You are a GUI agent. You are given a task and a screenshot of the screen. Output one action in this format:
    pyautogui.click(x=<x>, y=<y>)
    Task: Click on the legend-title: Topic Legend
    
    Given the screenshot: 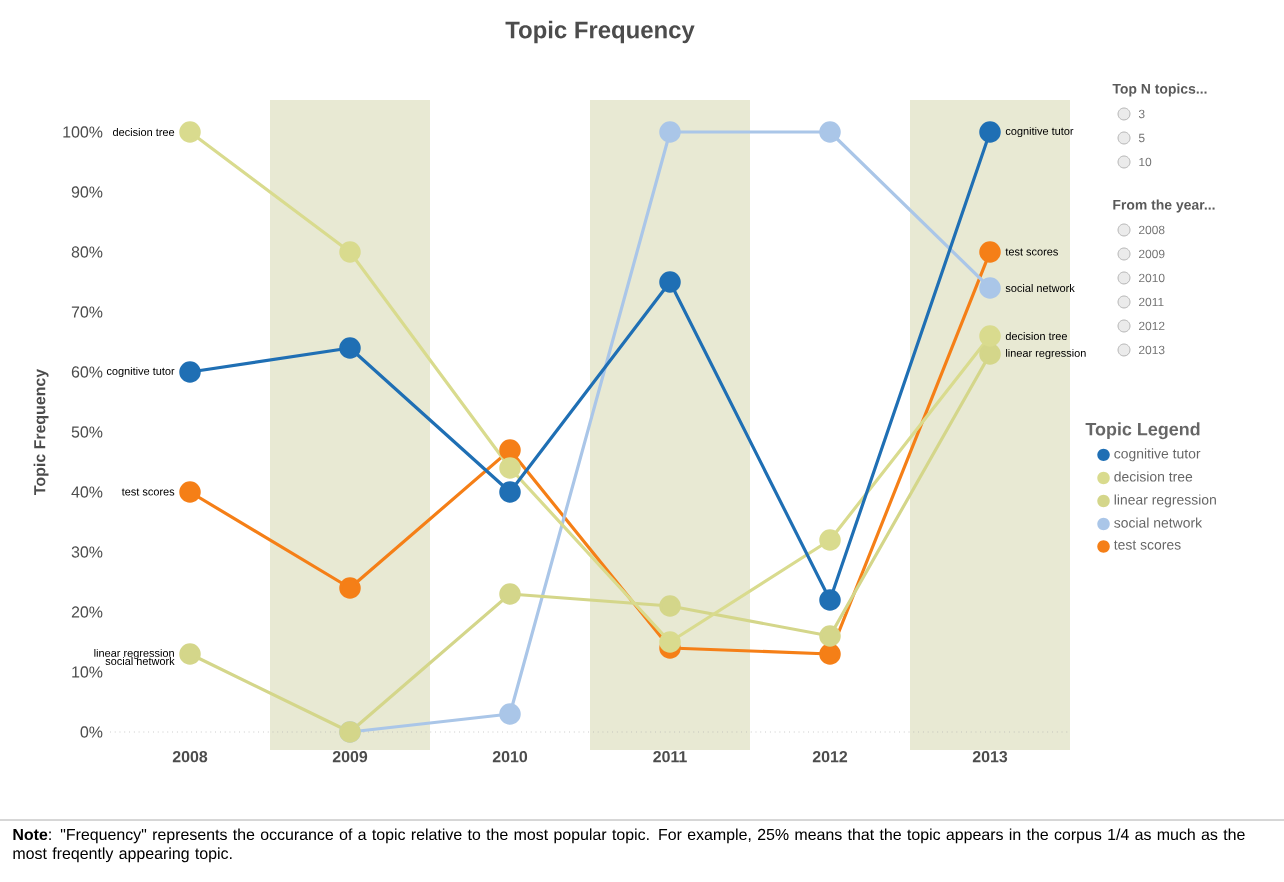 What is the action you would take?
    pyautogui.click(x=1142, y=431)
    